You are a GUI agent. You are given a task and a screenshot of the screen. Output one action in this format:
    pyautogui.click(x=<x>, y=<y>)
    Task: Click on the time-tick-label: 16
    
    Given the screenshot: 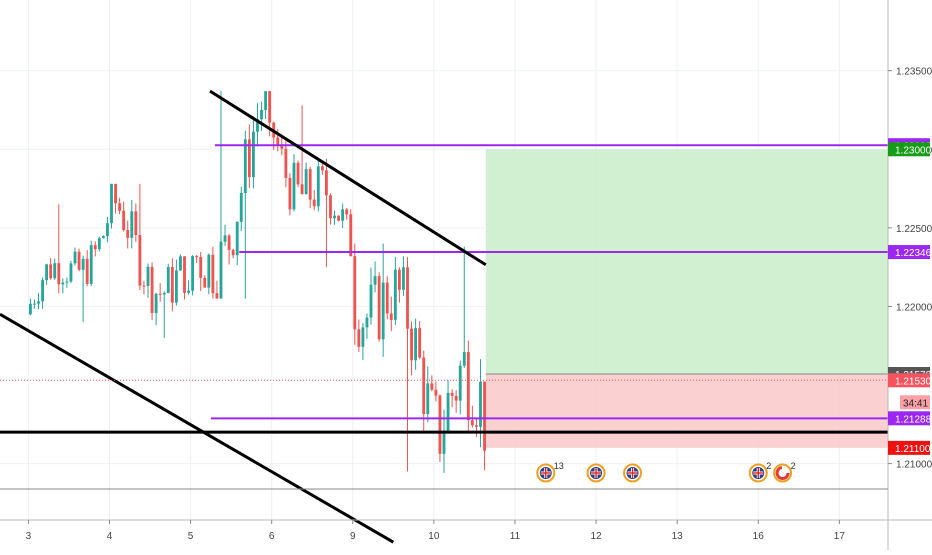 What is the action you would take?
    pyautogui.click(x=759, y=536)
    